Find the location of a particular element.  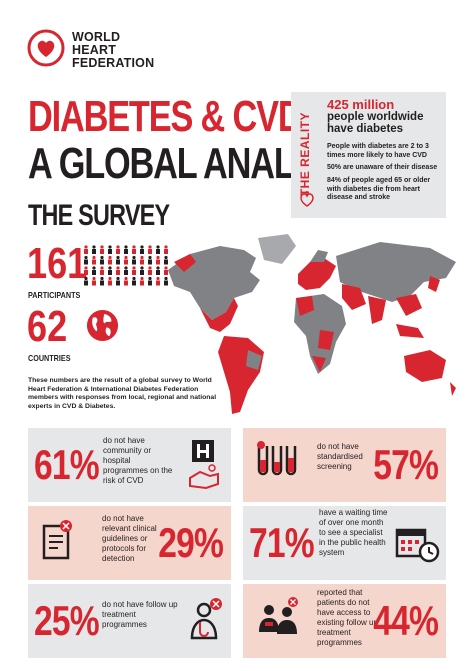

document-icon is located at coordinates (57, 540).